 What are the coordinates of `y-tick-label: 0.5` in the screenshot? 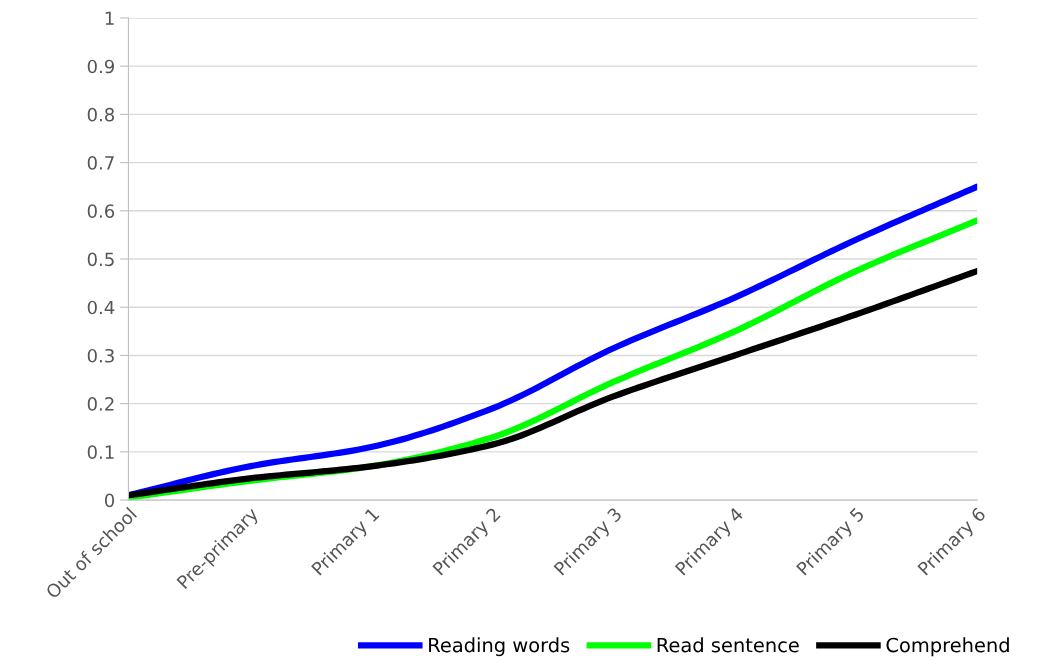 It's located at (100, 259).